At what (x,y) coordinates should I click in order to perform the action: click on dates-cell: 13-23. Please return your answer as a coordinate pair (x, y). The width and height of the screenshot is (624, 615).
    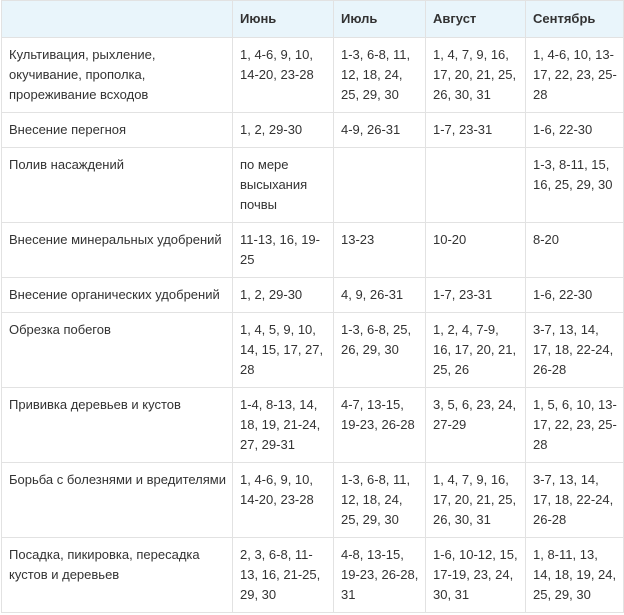
    Looking at the image, I should click on (379, 250).